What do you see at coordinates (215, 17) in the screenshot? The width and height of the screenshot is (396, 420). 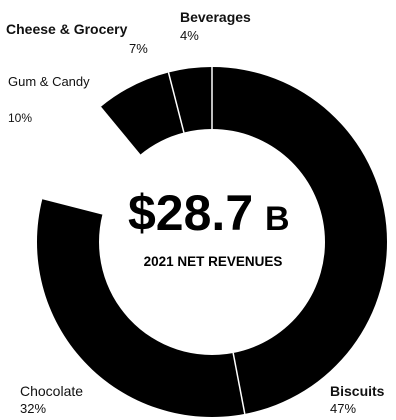 I see `label-beverages: Beverages` at bounding box center [215, 17].